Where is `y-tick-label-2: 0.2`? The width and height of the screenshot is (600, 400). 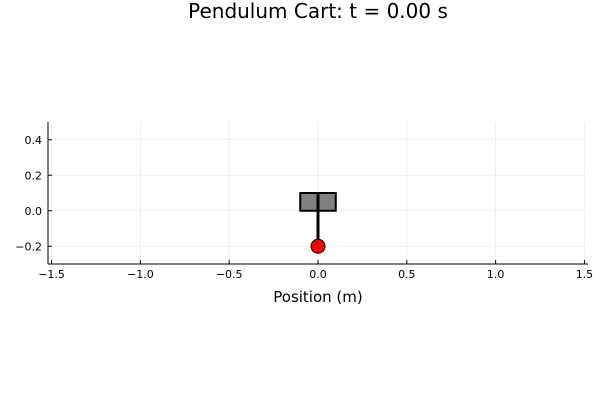
y-tick-label-2: 0.2 is located at coordinates (34, 175).